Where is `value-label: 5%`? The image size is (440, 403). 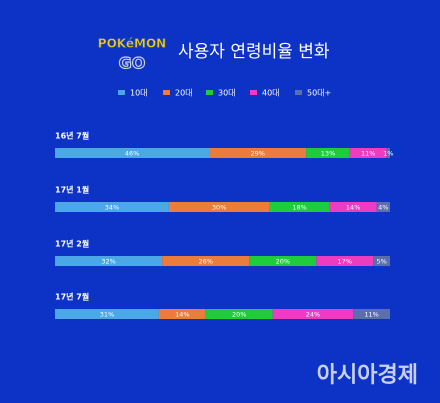
value-label: 5% is located at coordinates (381, 262).